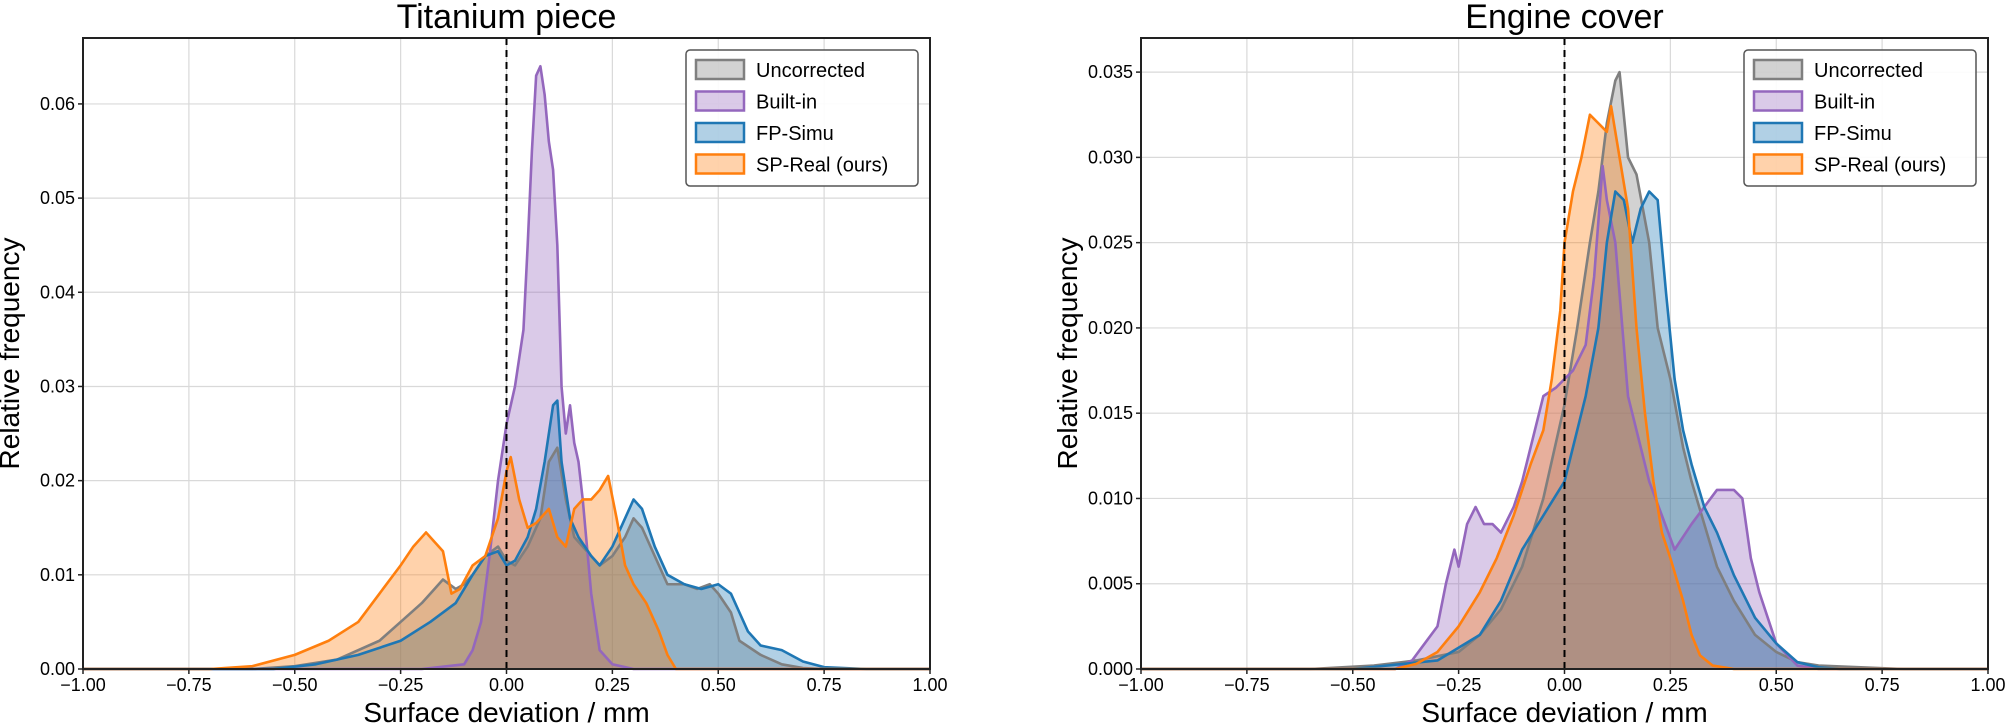 This screenshot has width=2008, height=725. Describe the element at coordinates (1110, 157) in the screenshot. I see `y-tick-label: 0.030` at that location.